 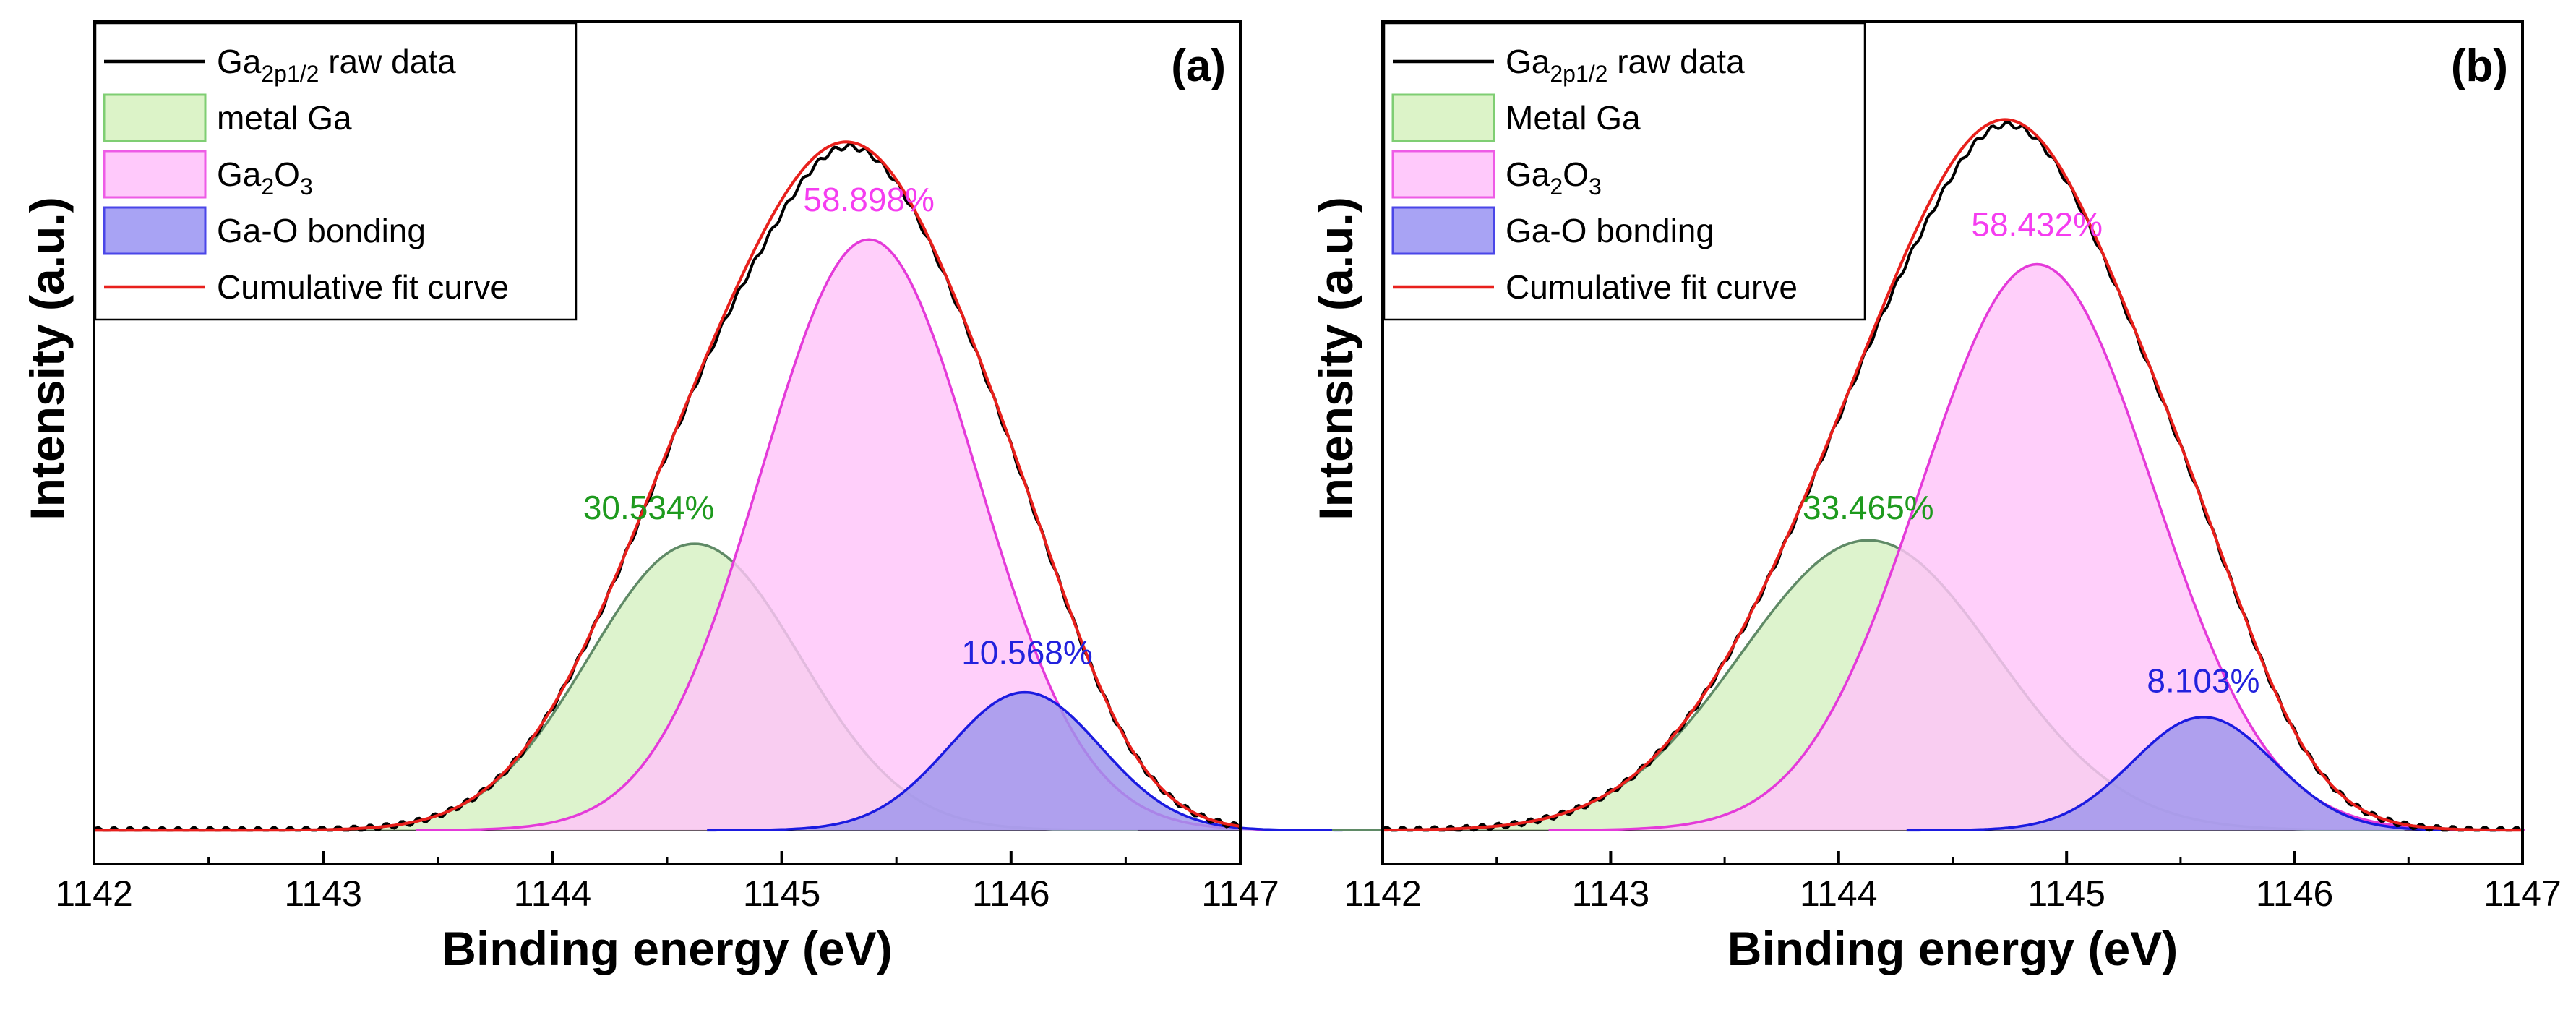 I want to click on panel-label: (a), so click(x=1199, y=66).